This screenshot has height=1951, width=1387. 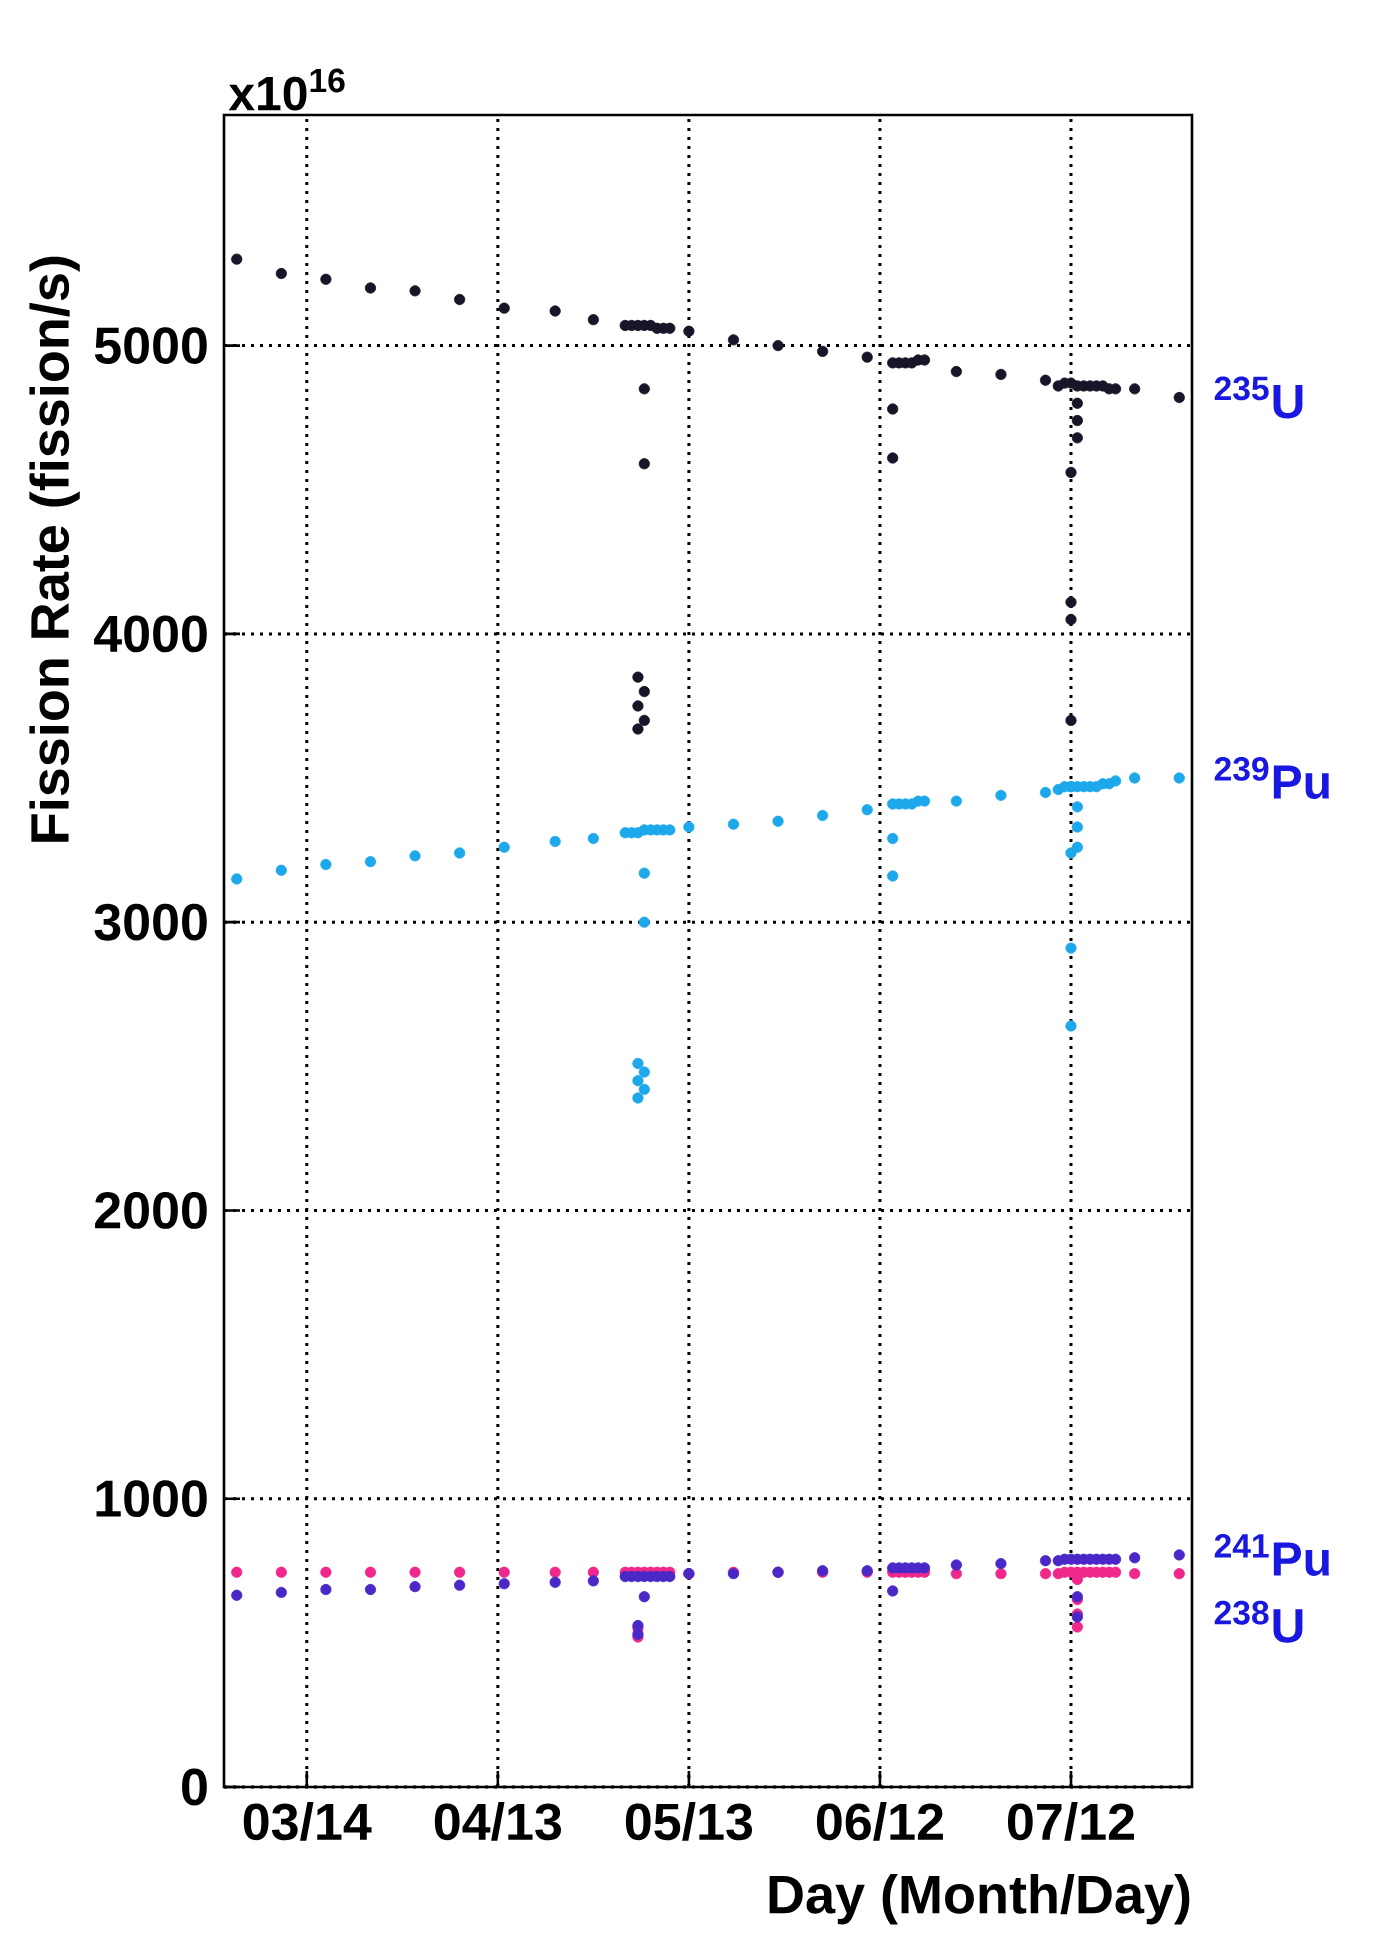 What do you see at coordinates (1271, 1554) in the screenshot?
I see `series-label: $^{241}$Pu` at bounding box center [1271, 1554].